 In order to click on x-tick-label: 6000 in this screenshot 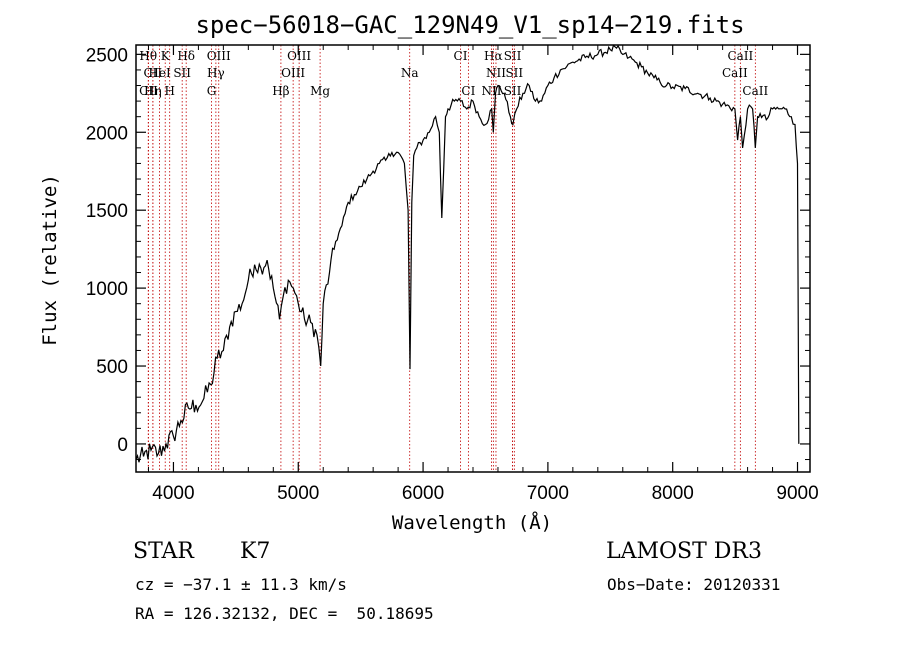, I will do `click(423, 493)`.